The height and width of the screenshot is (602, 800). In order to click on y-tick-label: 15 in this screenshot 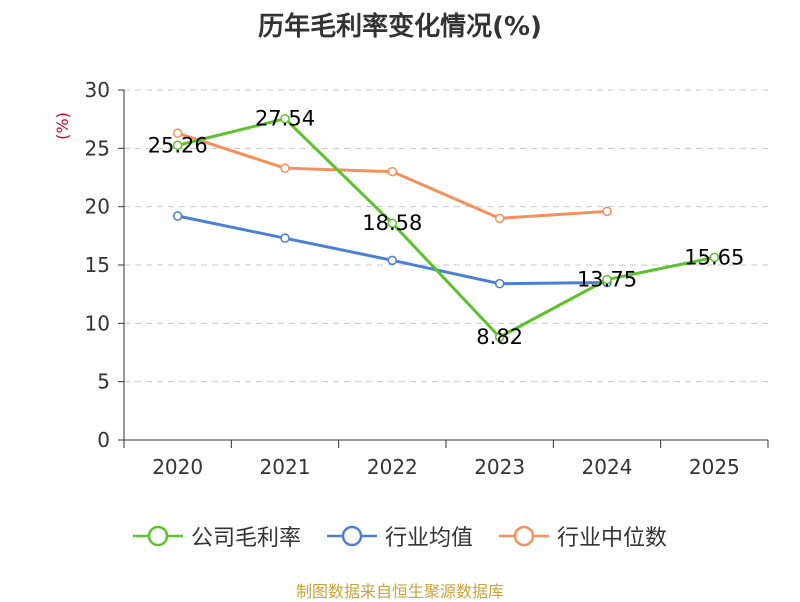, I will do `click(97, 265)`.